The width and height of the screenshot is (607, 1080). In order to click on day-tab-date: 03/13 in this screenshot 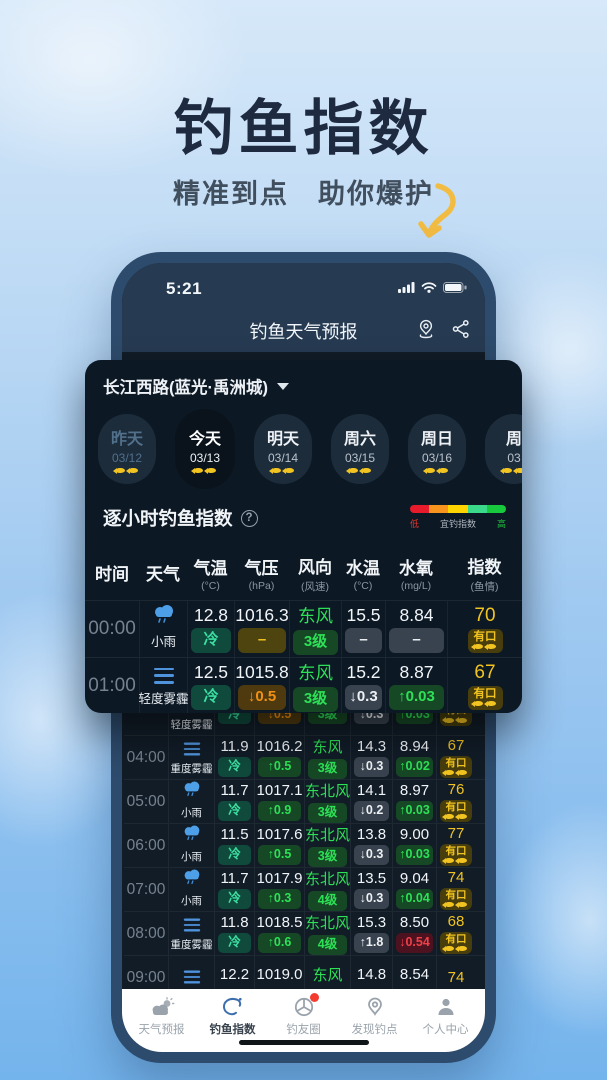, I will do `click(205, 458)`.